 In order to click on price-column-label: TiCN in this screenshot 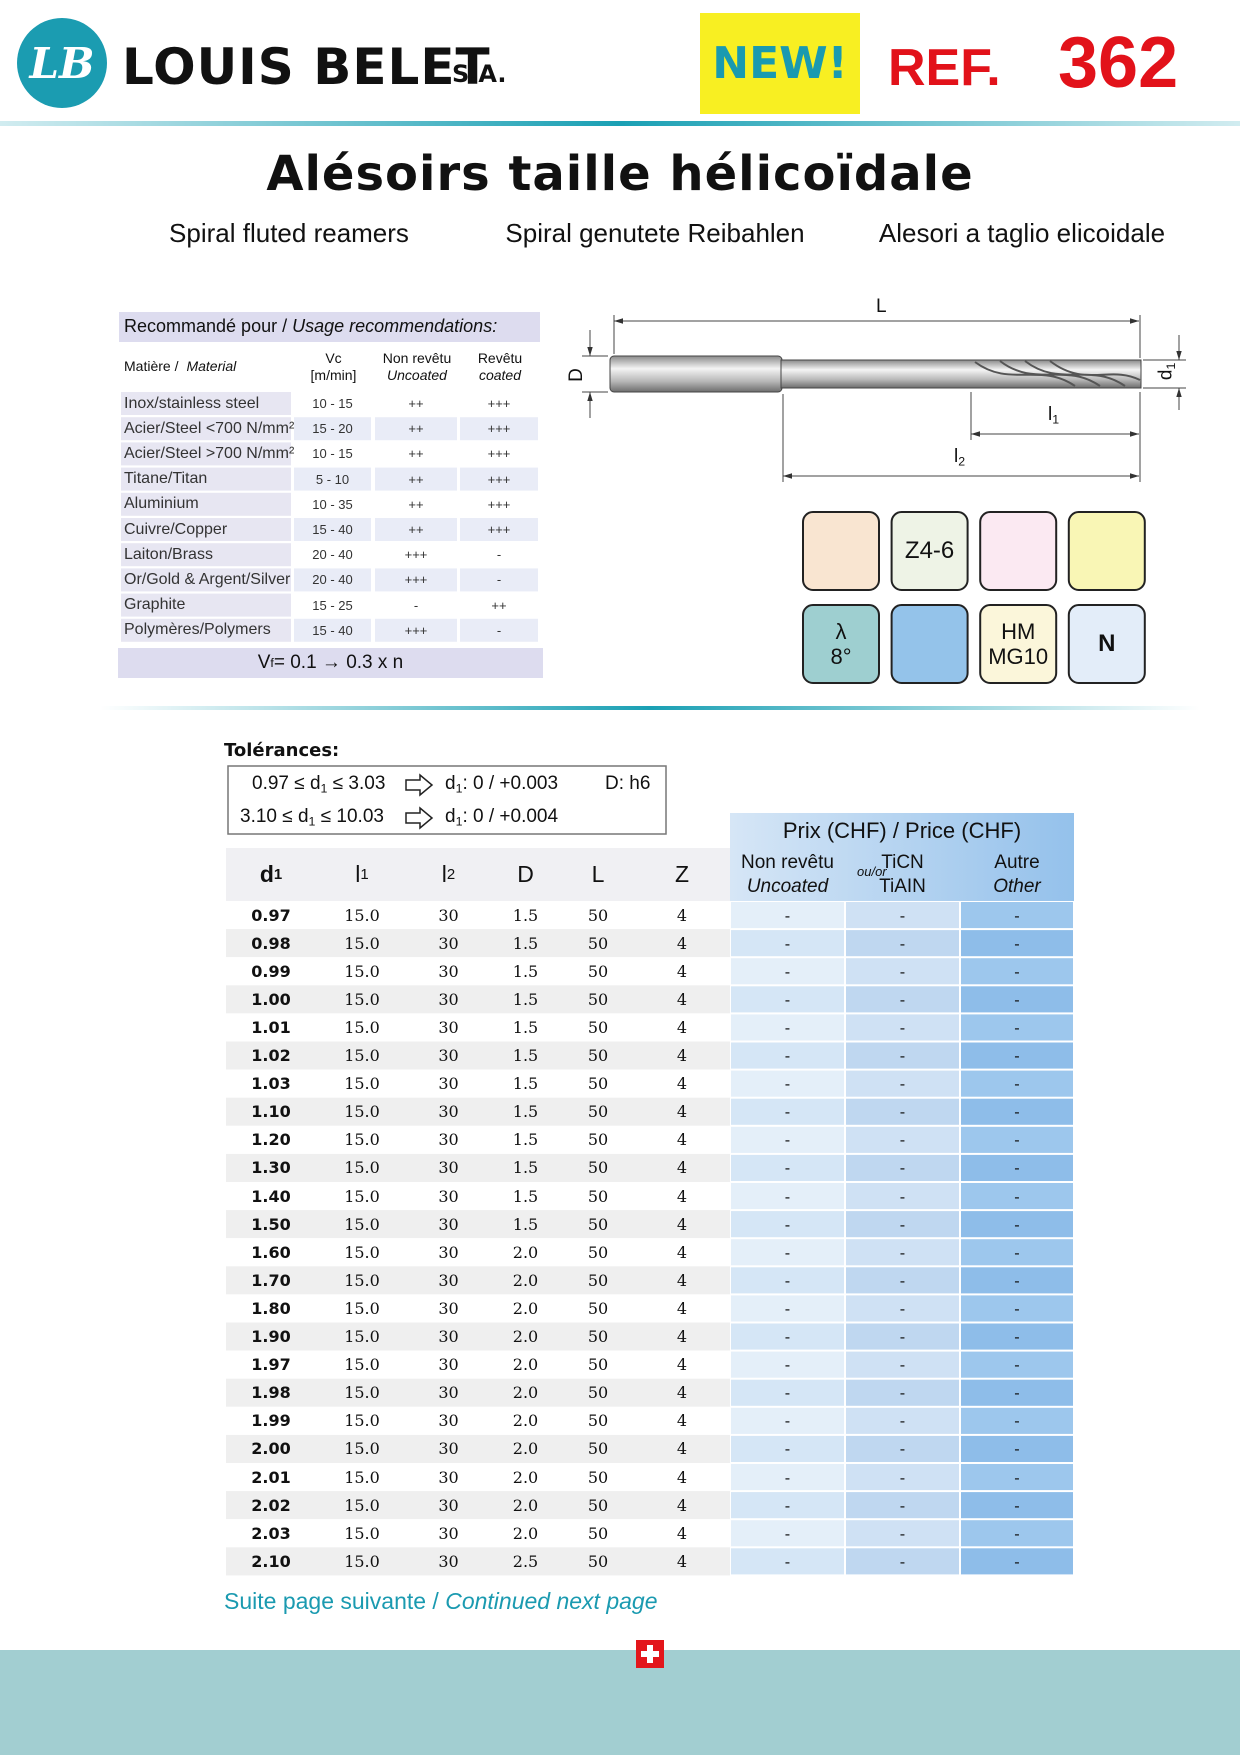, I will do `click(902, 862)`.